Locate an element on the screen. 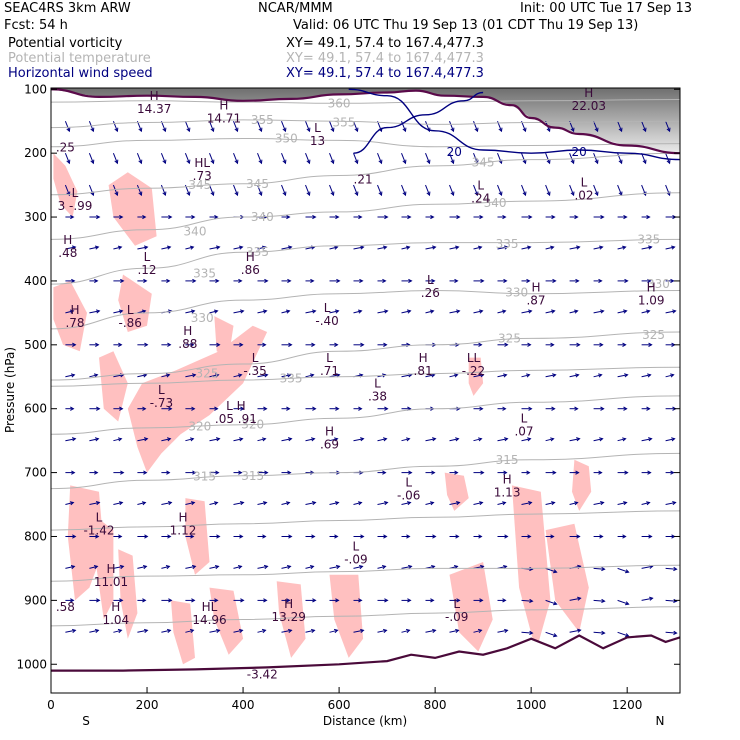  pv-extremum-kind-37: H is located at coordinates (288, 604).